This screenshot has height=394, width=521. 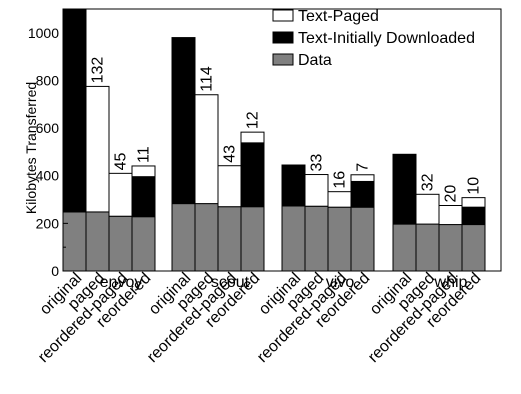 I want to click on y-tick-label: 0, so click(x=55, y=271).